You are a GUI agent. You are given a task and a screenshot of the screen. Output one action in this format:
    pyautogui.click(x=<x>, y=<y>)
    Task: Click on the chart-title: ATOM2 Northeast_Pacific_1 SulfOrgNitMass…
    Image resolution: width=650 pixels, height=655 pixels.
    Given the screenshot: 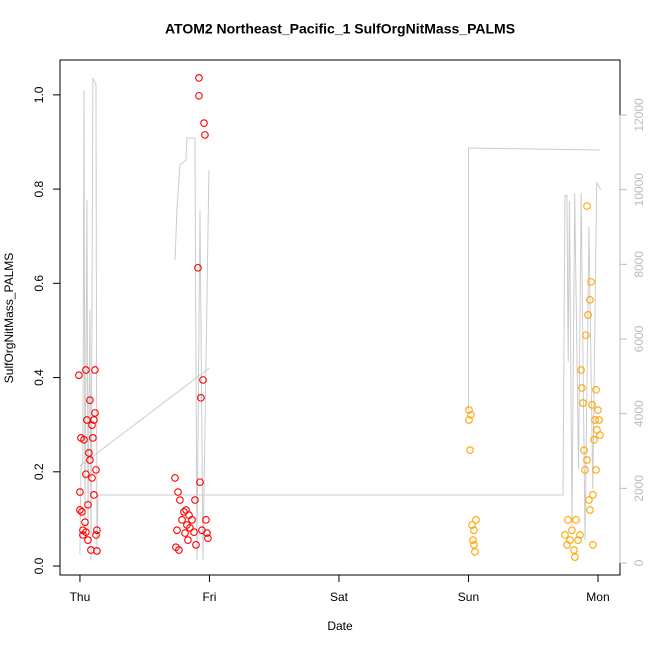 What is the action you would take?
    pyautogui.click(x=340, y=29)
    